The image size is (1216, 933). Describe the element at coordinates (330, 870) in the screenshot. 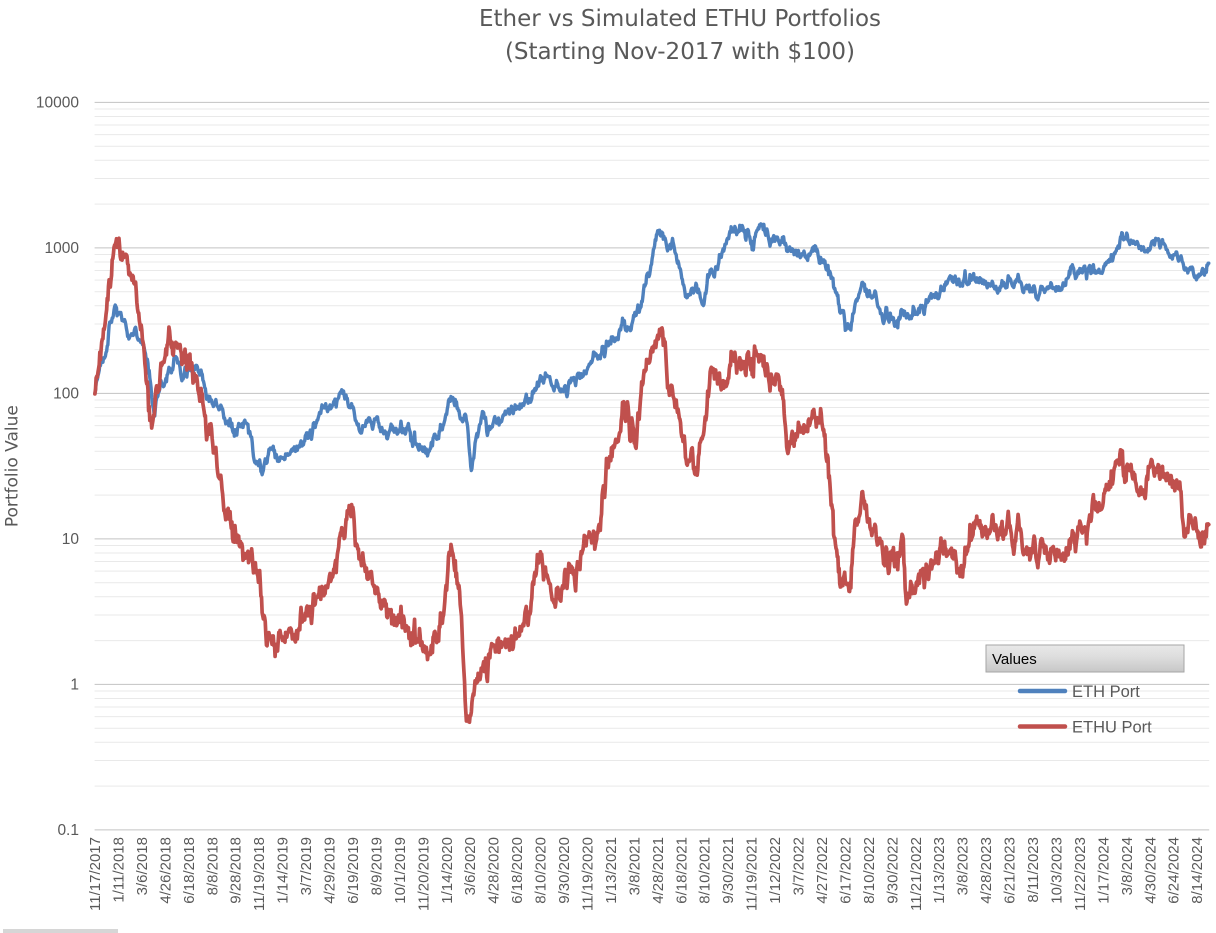

I see `x-tick-label: 4/29/2019` at that location.